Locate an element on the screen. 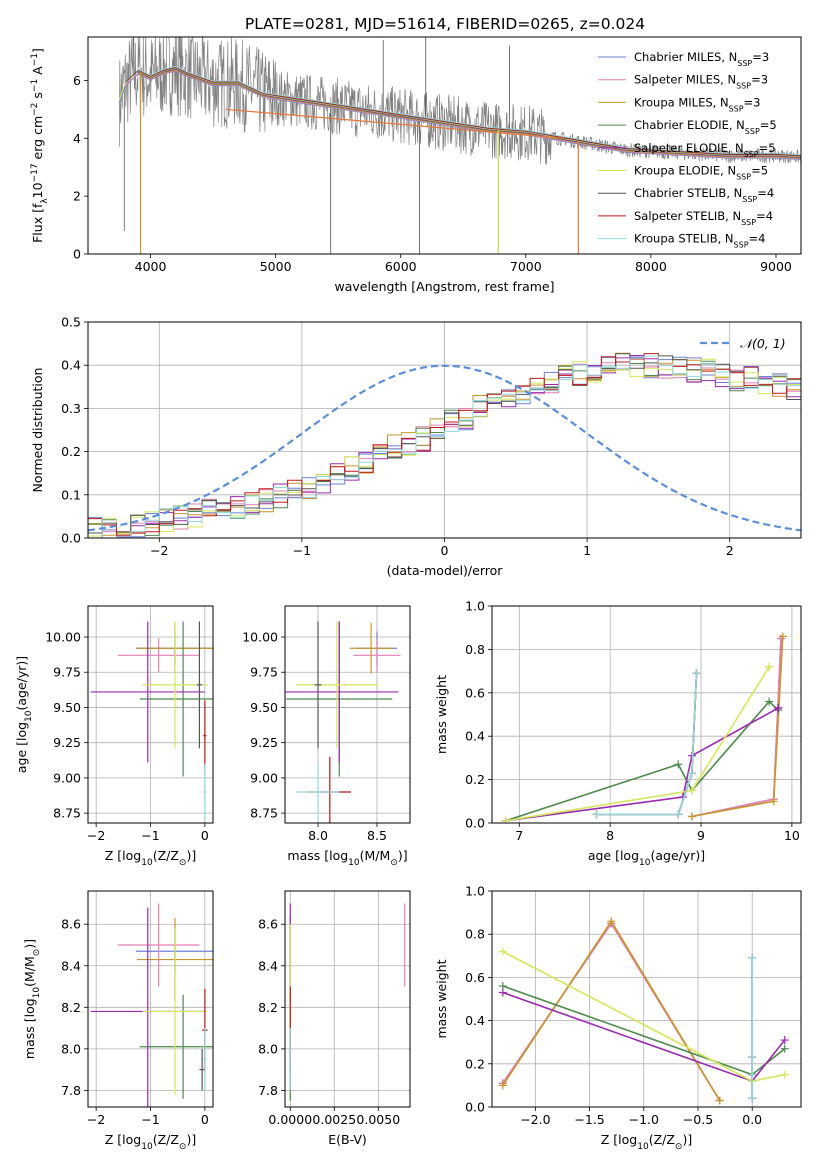  y-tick-label: 8.6 is located at coordinates (268, 924).